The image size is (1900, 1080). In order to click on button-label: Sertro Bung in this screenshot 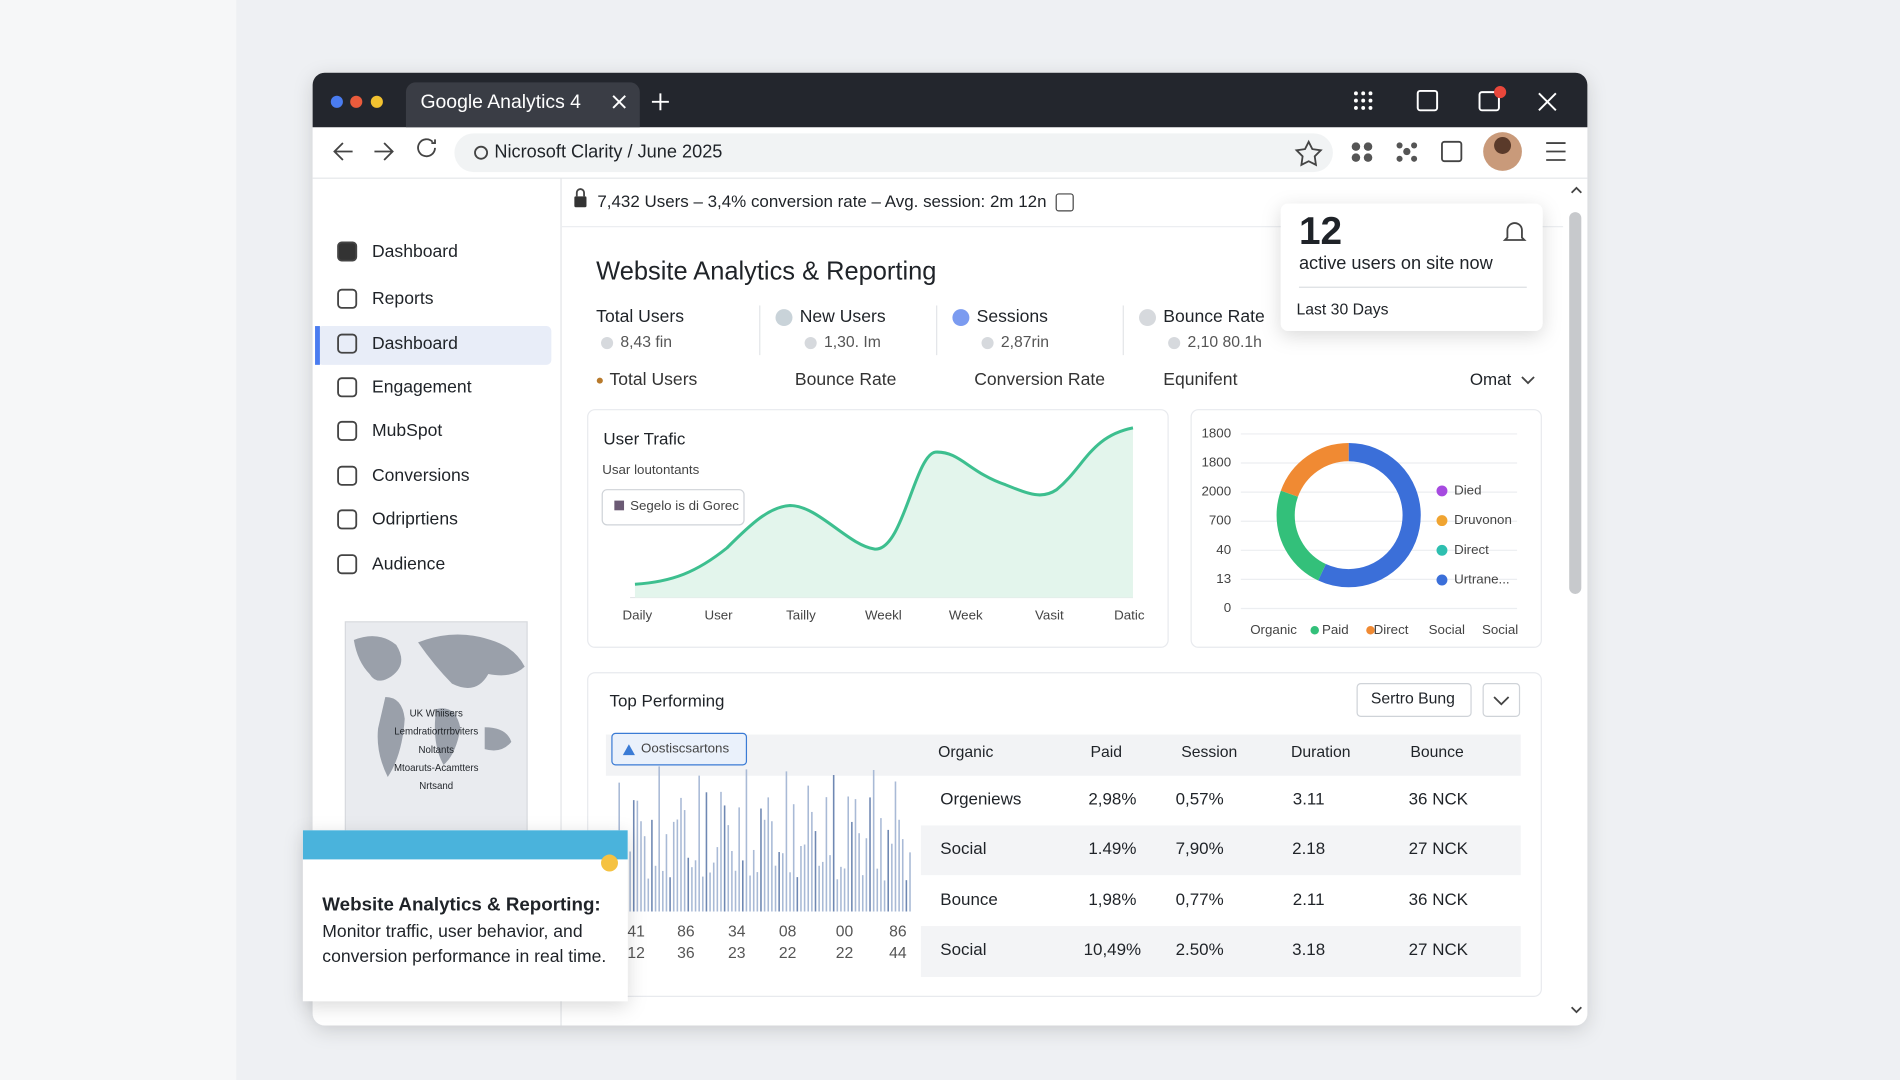, I will do `click(1413, 699)`.